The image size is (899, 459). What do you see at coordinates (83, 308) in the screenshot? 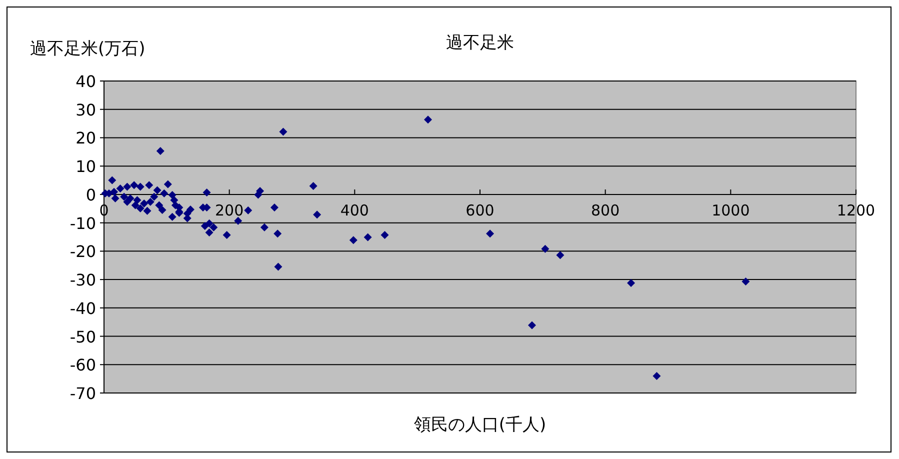
I see `y-tick-label: -40` at bounding box center [83, 308].